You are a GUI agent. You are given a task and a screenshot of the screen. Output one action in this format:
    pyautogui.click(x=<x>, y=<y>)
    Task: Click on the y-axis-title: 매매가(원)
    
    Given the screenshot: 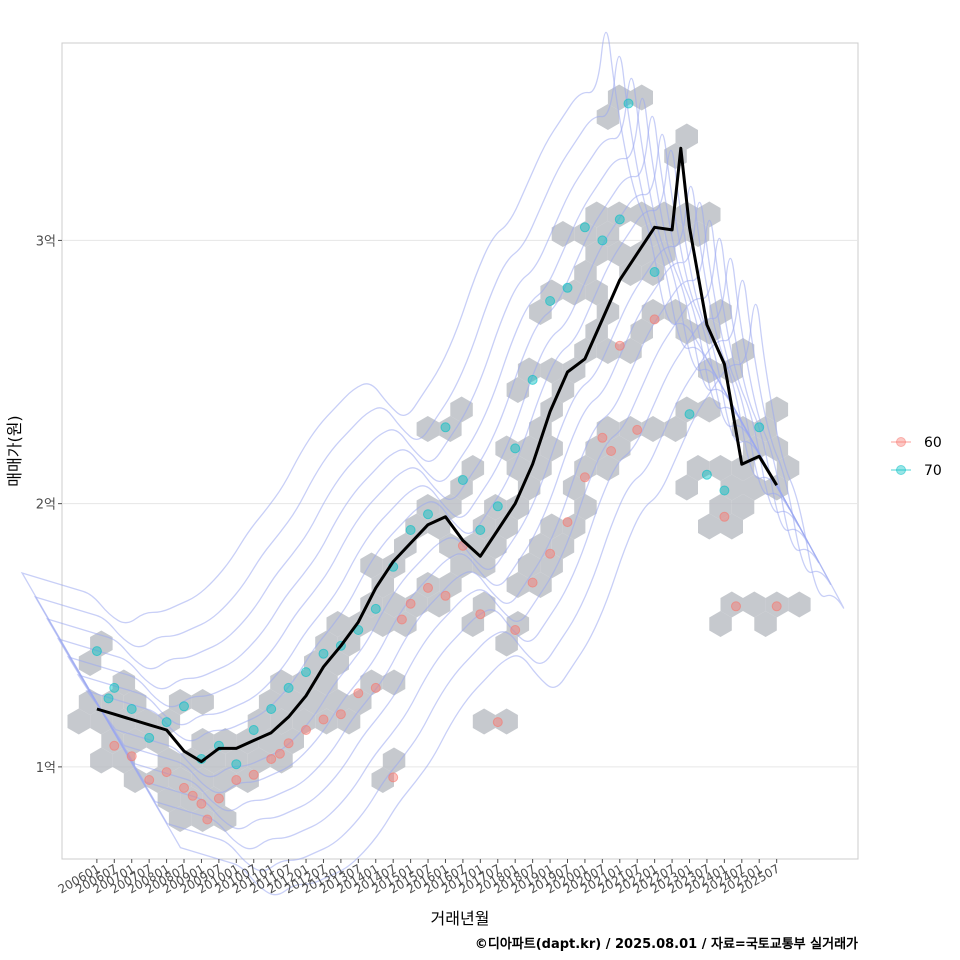 What is the action you would take?
    pyautogui.click(x=14, y=450)
    